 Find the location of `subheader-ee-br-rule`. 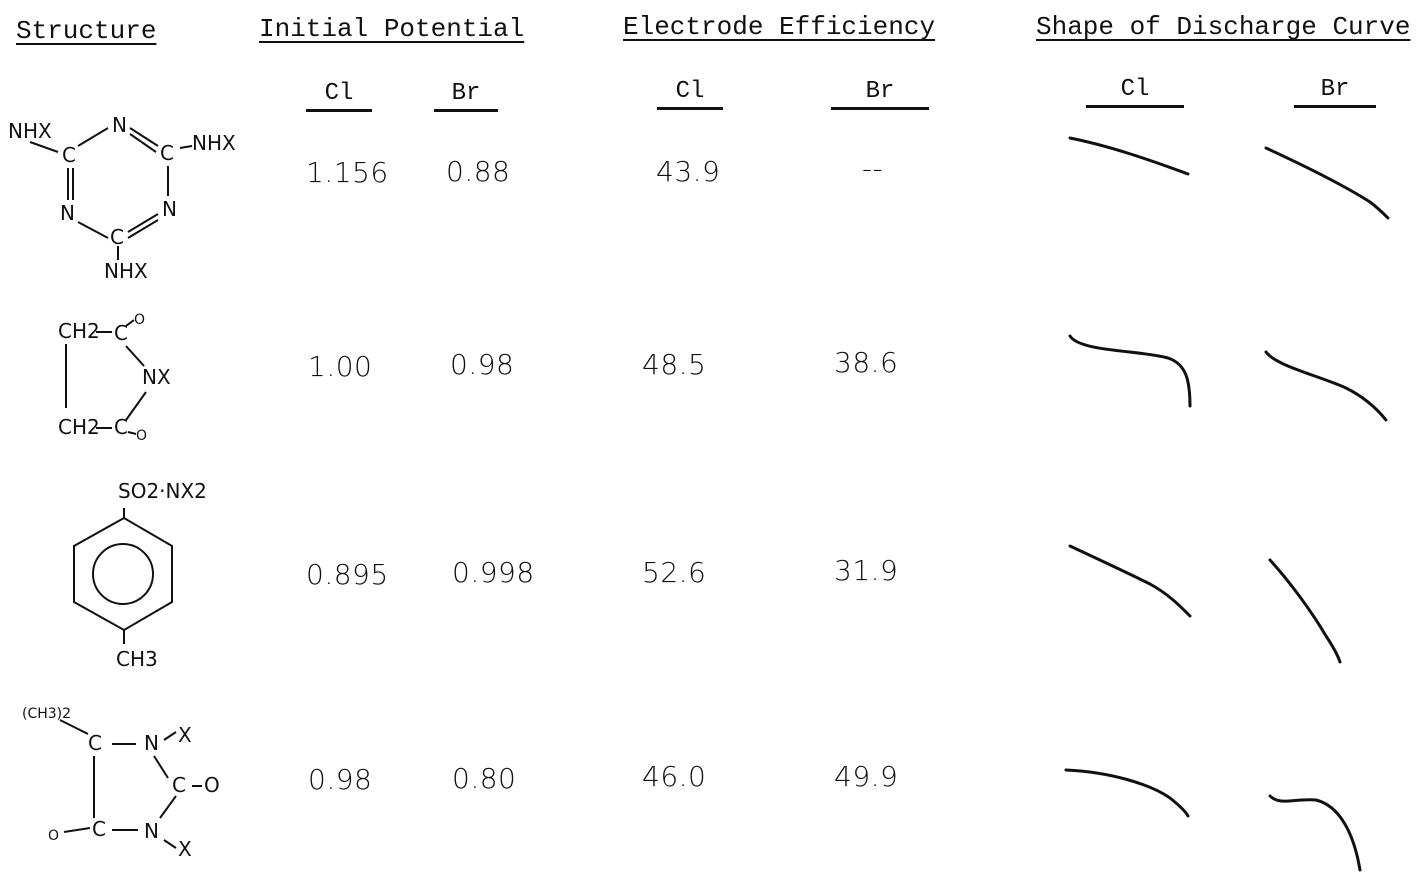

subheader-ee-br-rule is located at coordinates (880, 108).